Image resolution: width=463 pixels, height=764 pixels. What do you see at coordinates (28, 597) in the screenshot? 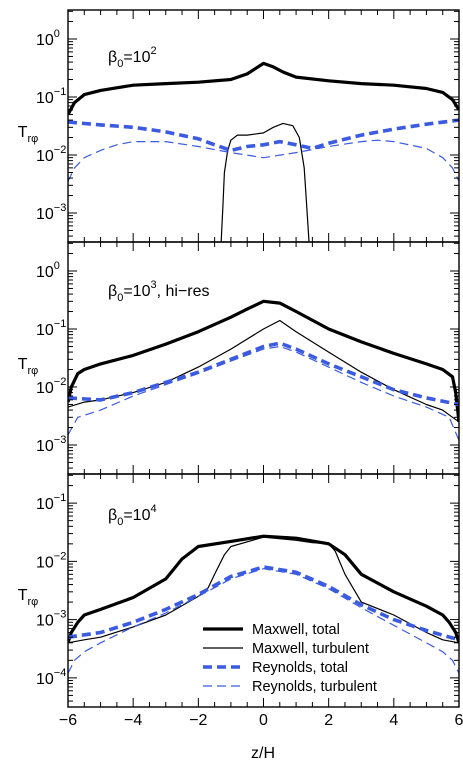
I see `y-axis-label-panel-3: Trφ` at bounding box center [28, 597].